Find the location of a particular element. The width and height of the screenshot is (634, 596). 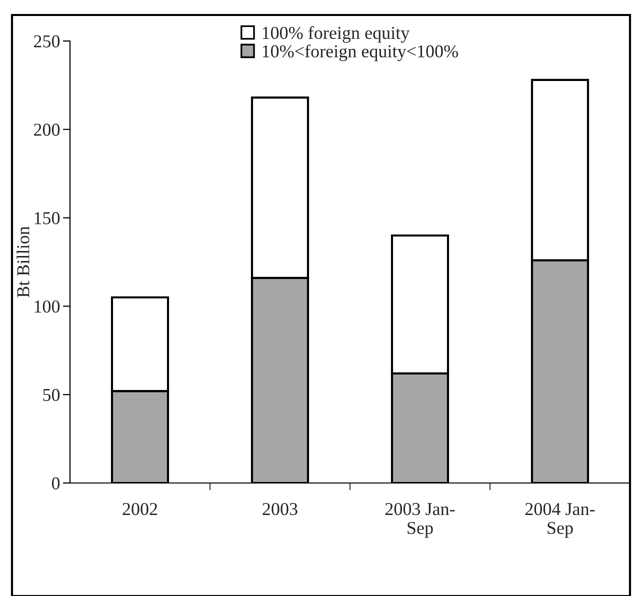

y-tick-label: 150 is located at coordinates (47, 218).